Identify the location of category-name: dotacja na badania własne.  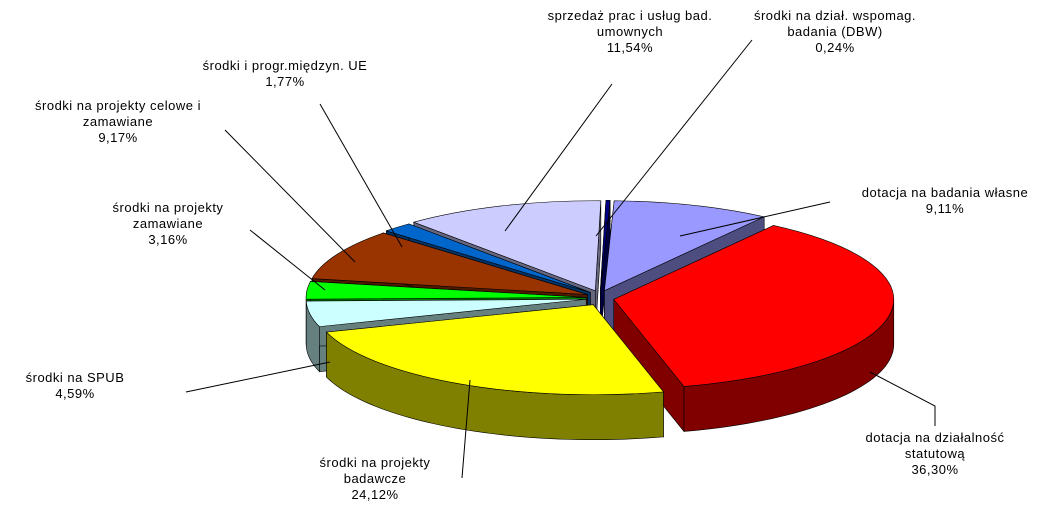
(945, 192).